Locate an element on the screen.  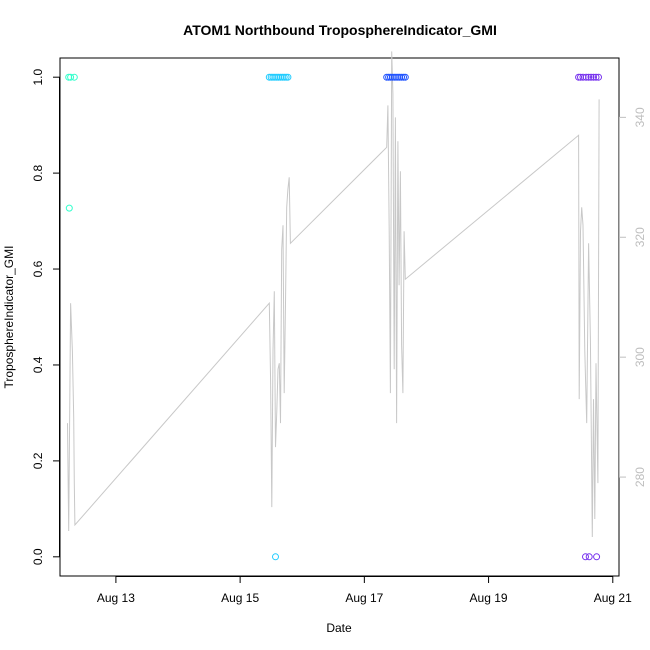
y-tick-label: 0.8 is located at coordinates (38, 172).